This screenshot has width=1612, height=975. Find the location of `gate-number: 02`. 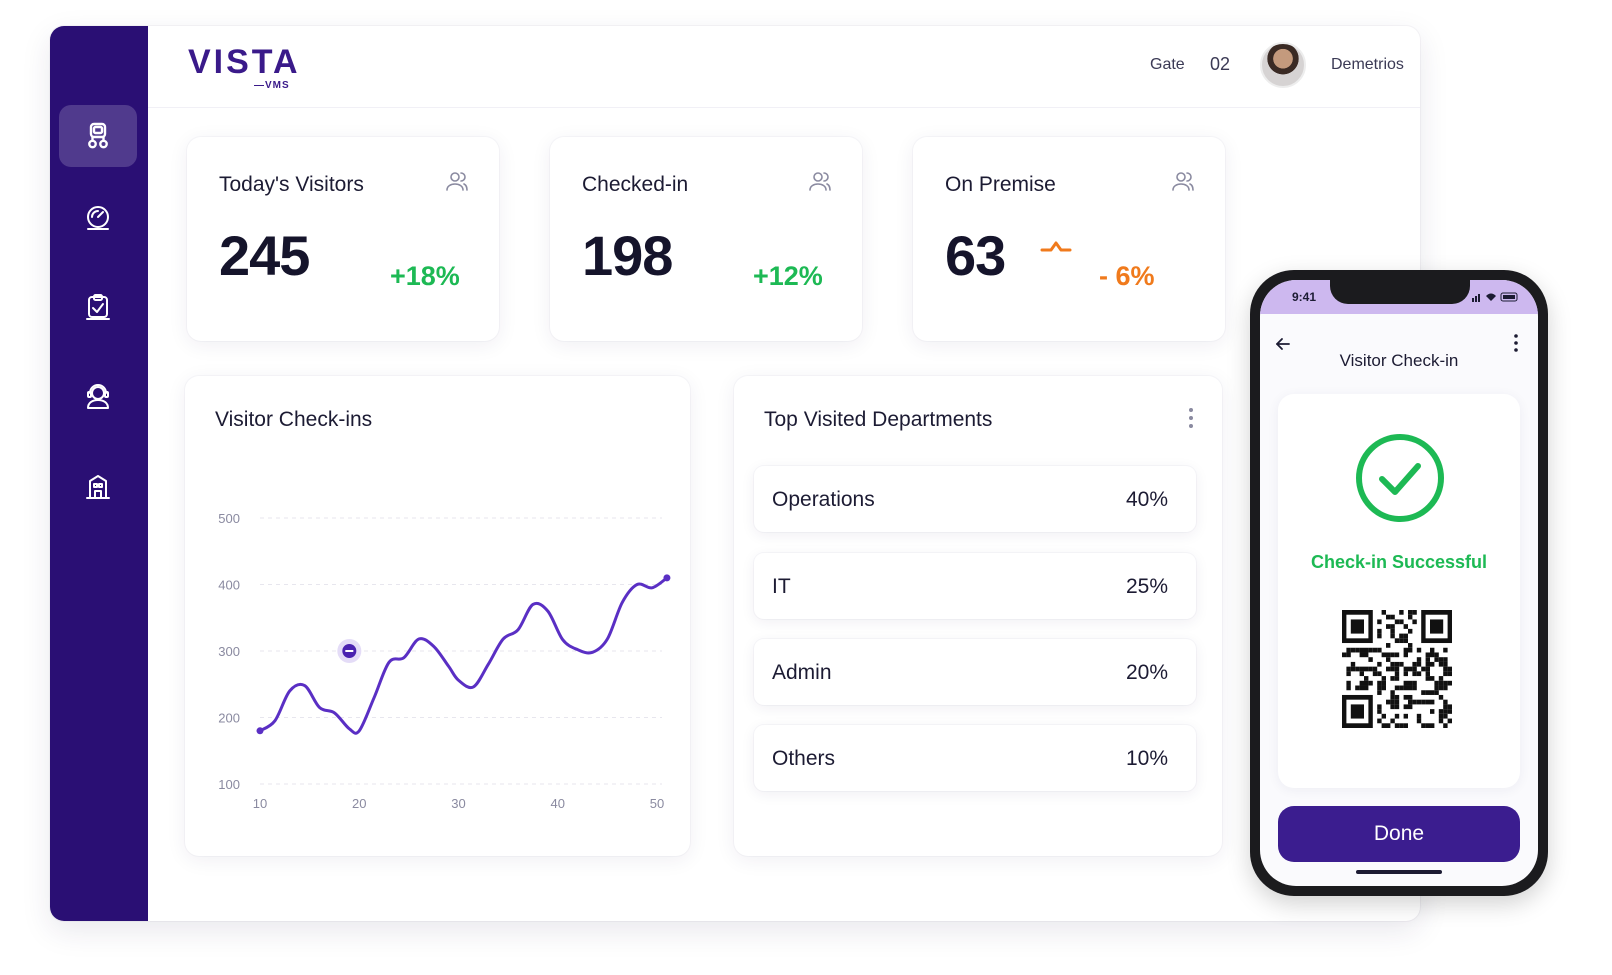

gate-number: 02 is located at coordinates (1220, 64).